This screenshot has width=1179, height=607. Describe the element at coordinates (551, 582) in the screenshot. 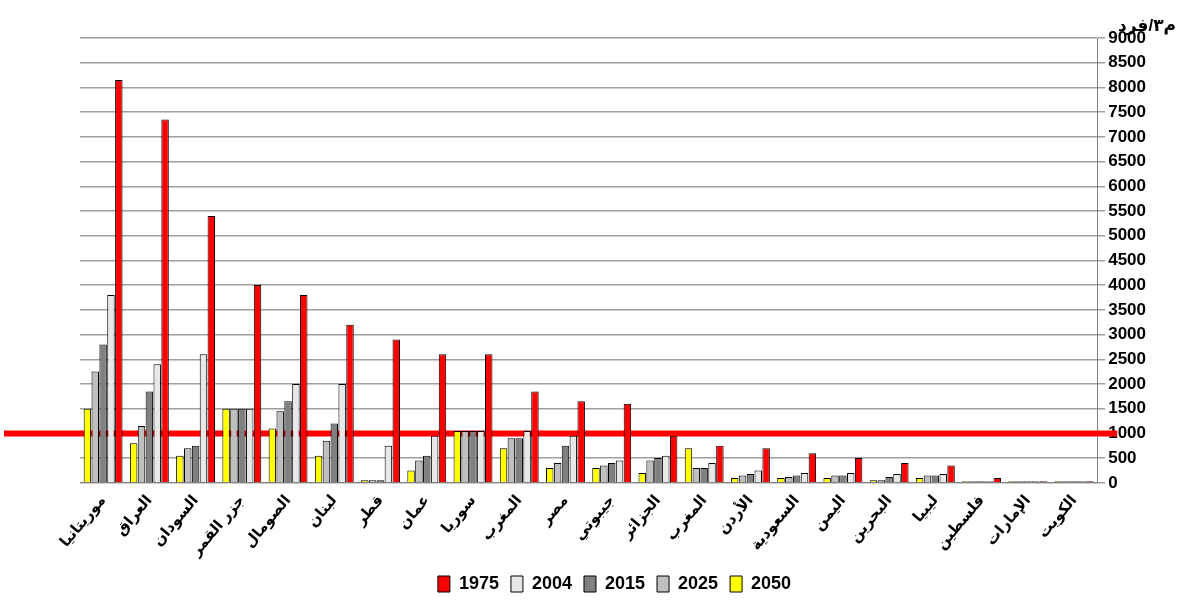

I see `legend-label: 2004` at that location.